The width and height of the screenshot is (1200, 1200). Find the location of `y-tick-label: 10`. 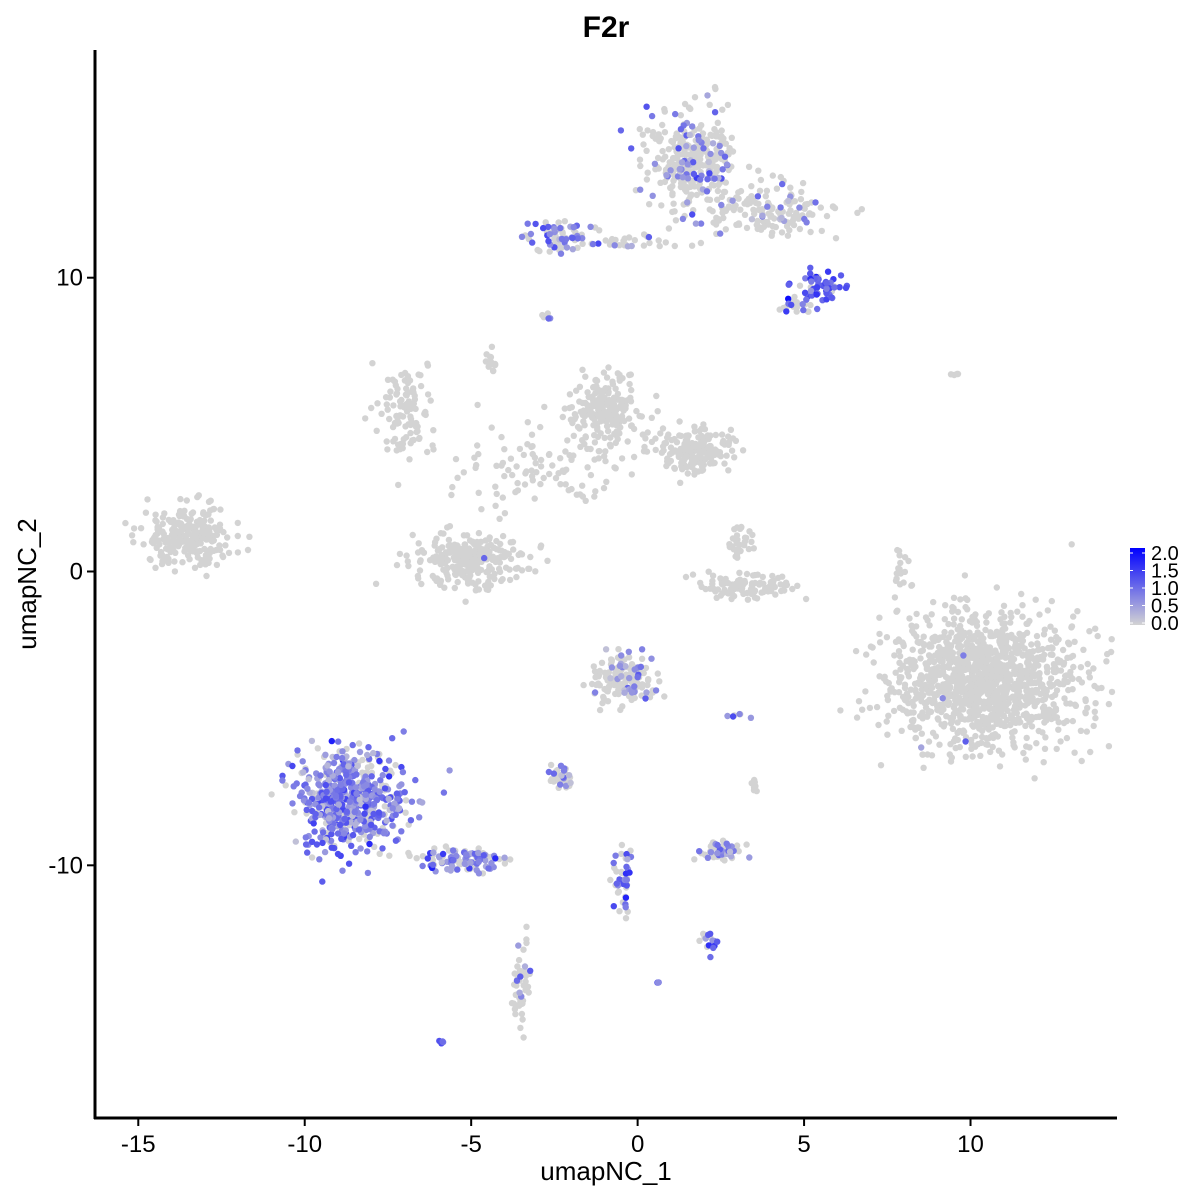

y-tick-label: 10 is located at coordinates (69, 278).